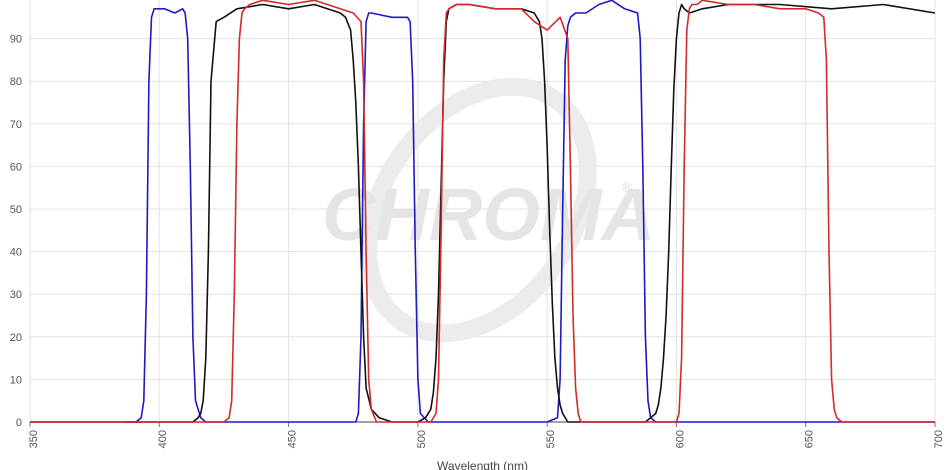 This screenshot has height=470, width=951. I want to click on watermark-swoosh, so click(478, 210).